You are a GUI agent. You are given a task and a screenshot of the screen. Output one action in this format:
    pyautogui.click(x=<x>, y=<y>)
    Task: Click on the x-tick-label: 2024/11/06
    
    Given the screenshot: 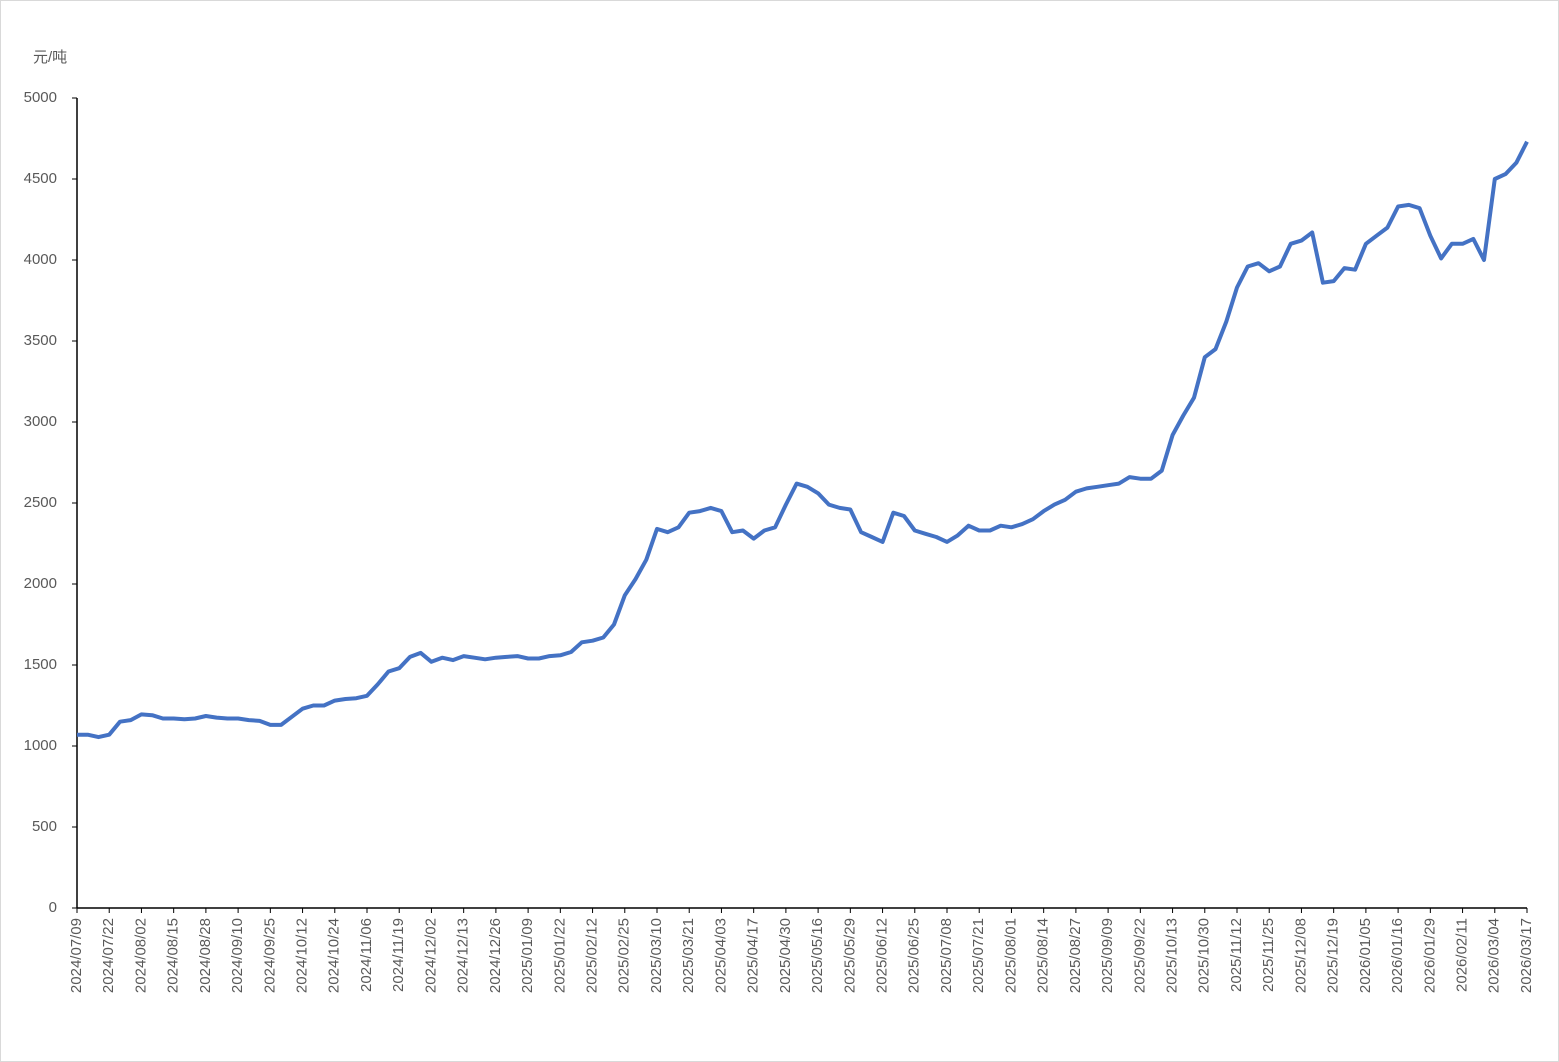 What is the action you would take?
    pyautogui.click(x=366, y=955)
    